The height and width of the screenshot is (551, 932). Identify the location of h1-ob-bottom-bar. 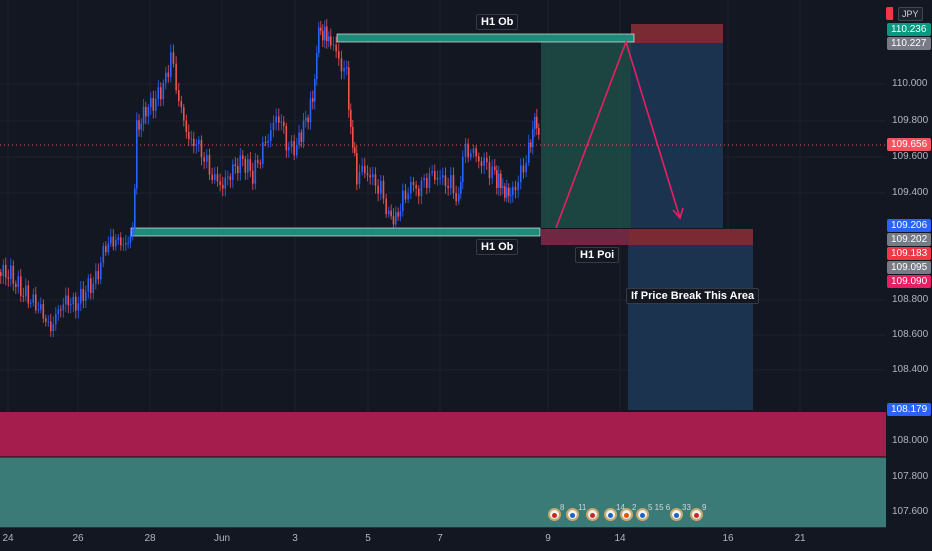
(335, 232).